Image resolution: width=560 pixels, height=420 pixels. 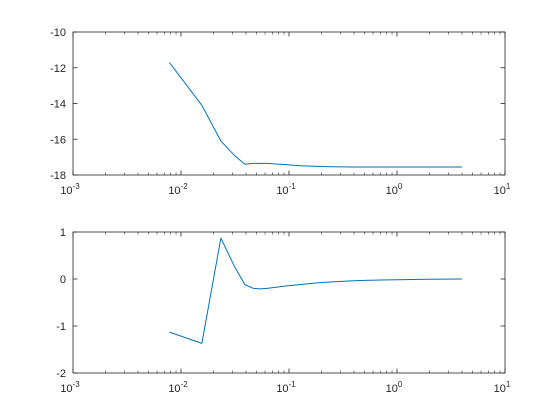 I want to click on y-tick-label: -12, so click(x=58, y=69).